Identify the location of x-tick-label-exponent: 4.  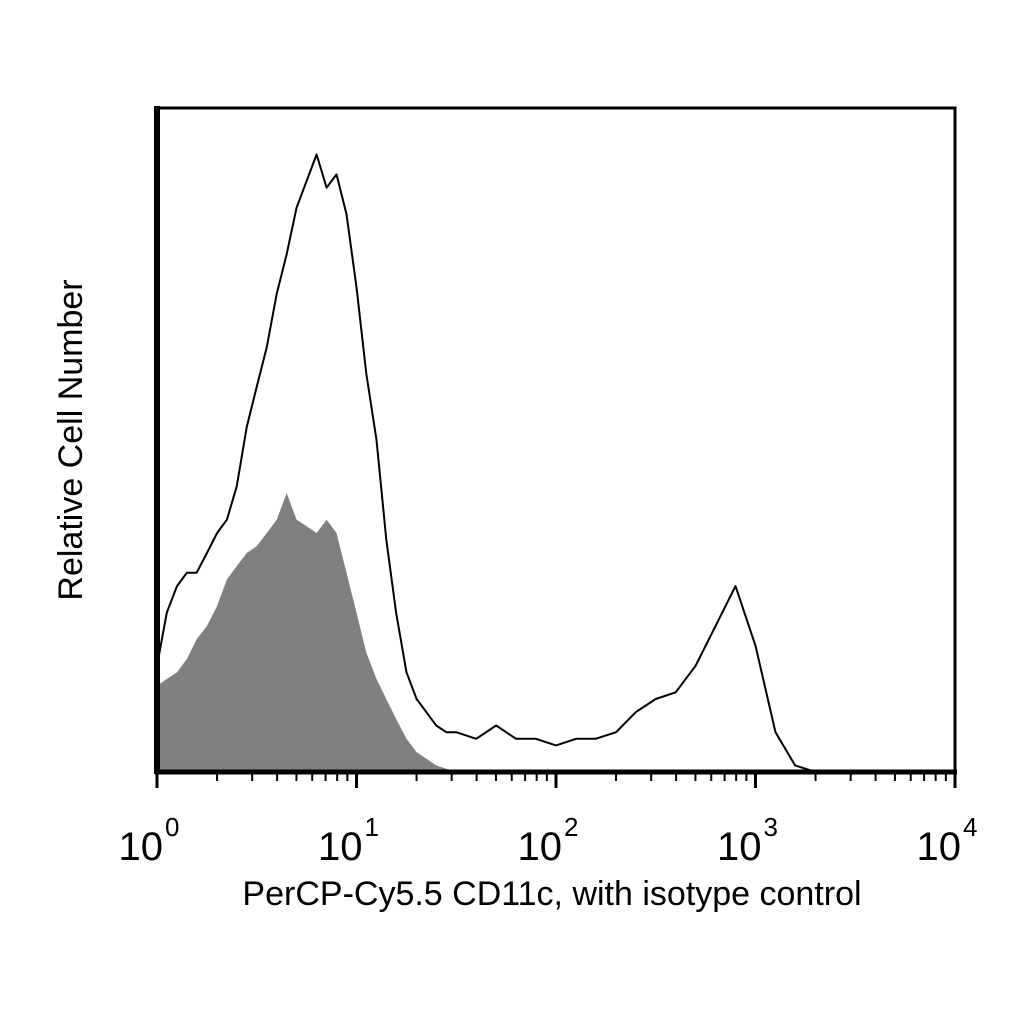
(970, 827).